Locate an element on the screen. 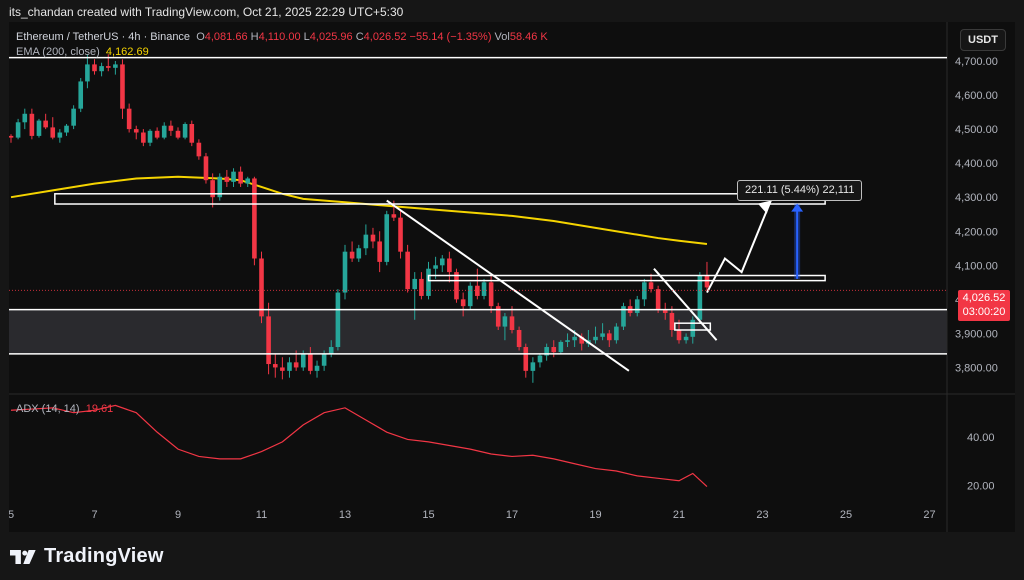 The width and height of the screenshot is (1024, 580). projection-arrowhead is located at coordinates (764, 207).